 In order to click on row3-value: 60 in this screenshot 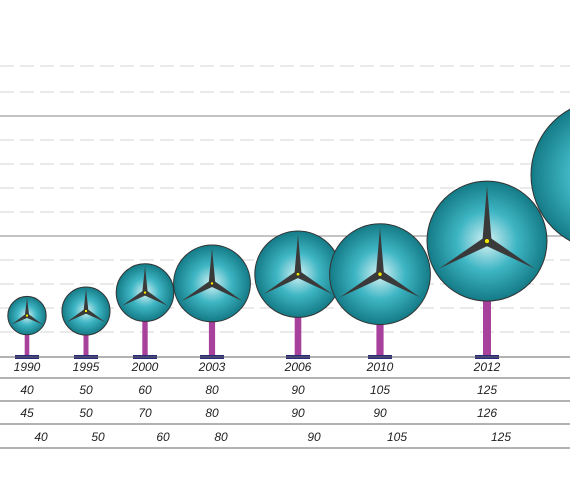, I will do `click(163, 437)`.